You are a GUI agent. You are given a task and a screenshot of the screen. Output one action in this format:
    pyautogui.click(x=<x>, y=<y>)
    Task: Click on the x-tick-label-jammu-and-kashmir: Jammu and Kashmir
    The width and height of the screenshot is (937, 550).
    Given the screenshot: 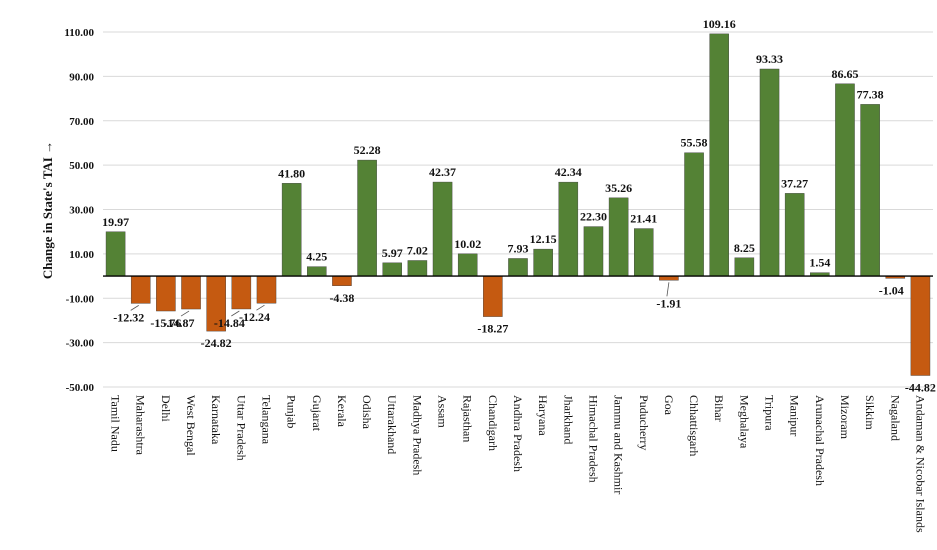 What is the action you would take?
    pyautogui.click(x=619, y=444)
    